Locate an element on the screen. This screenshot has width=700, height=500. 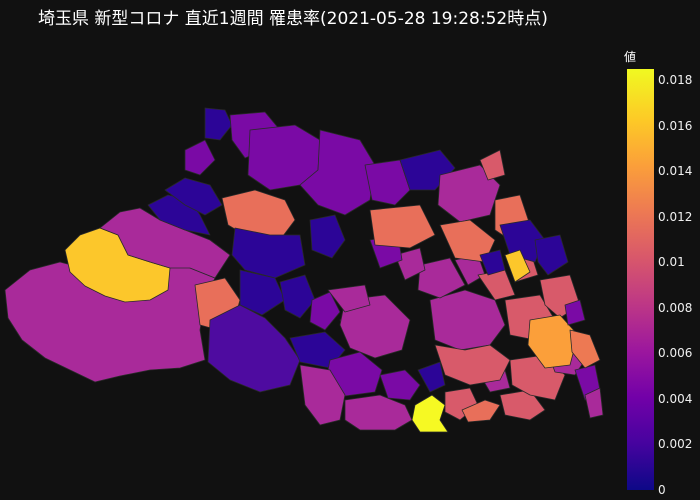
region-fujimino is located at coordinates (400, 385).